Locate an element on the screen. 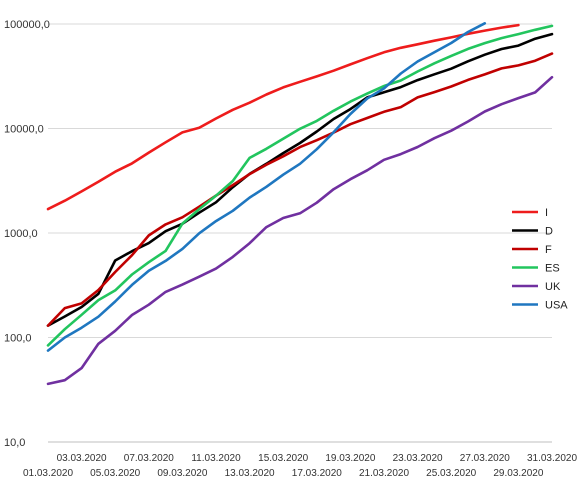  x-tick-label: 11.03.2020 is located at coordinates (216, 458).